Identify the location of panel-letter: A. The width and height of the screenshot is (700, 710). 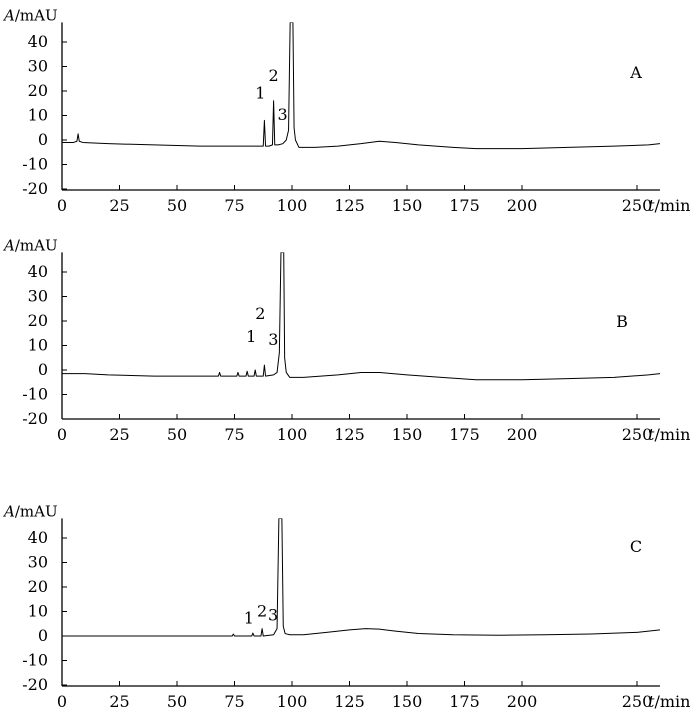
(635, 72).